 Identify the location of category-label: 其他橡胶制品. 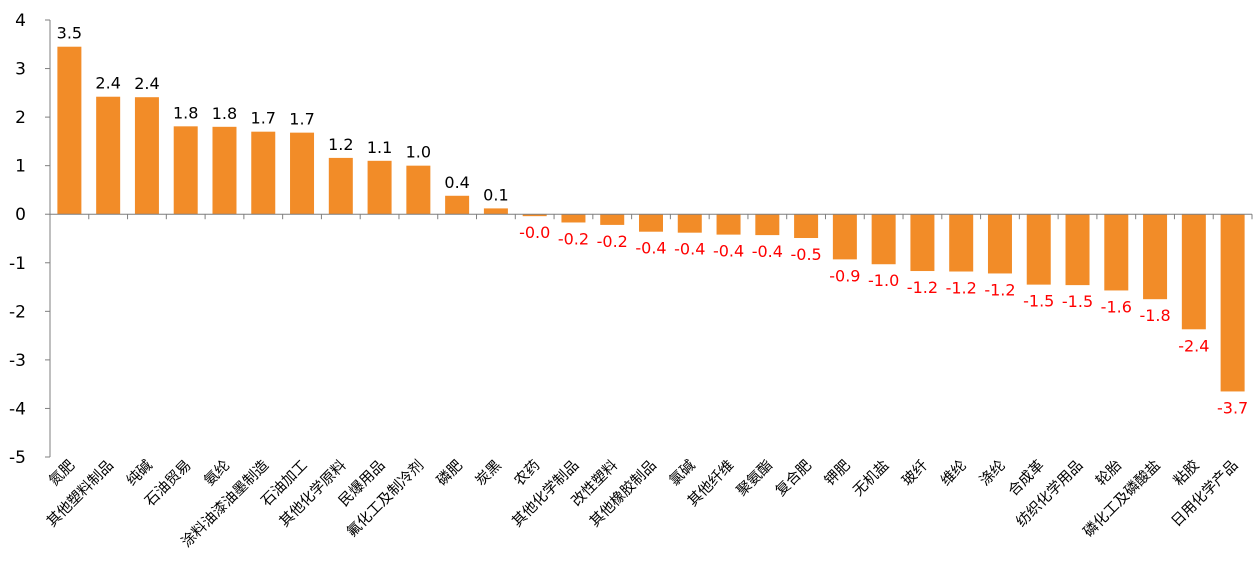
(623, 494).